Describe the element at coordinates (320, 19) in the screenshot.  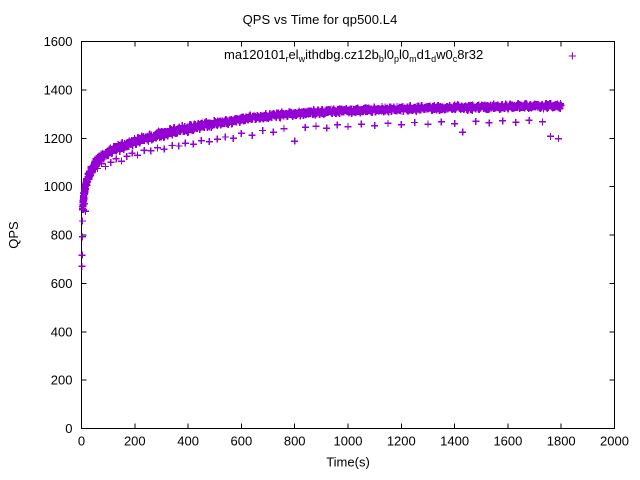
I see `chart-title: QPS vs Time for qp500.L4` at that location.